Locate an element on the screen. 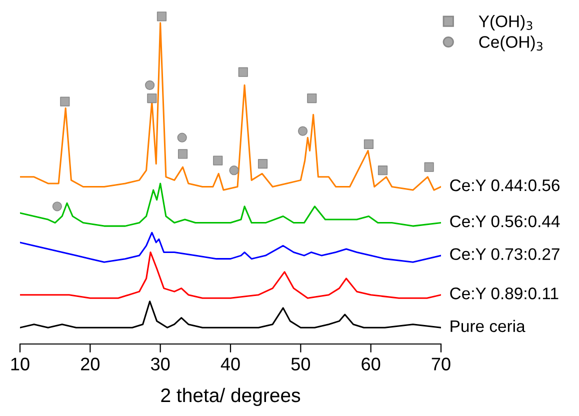 Image resolution: width=579 pixels, height=416 pixels. x-tick-label: 70 is located at coordinates (441, 364).